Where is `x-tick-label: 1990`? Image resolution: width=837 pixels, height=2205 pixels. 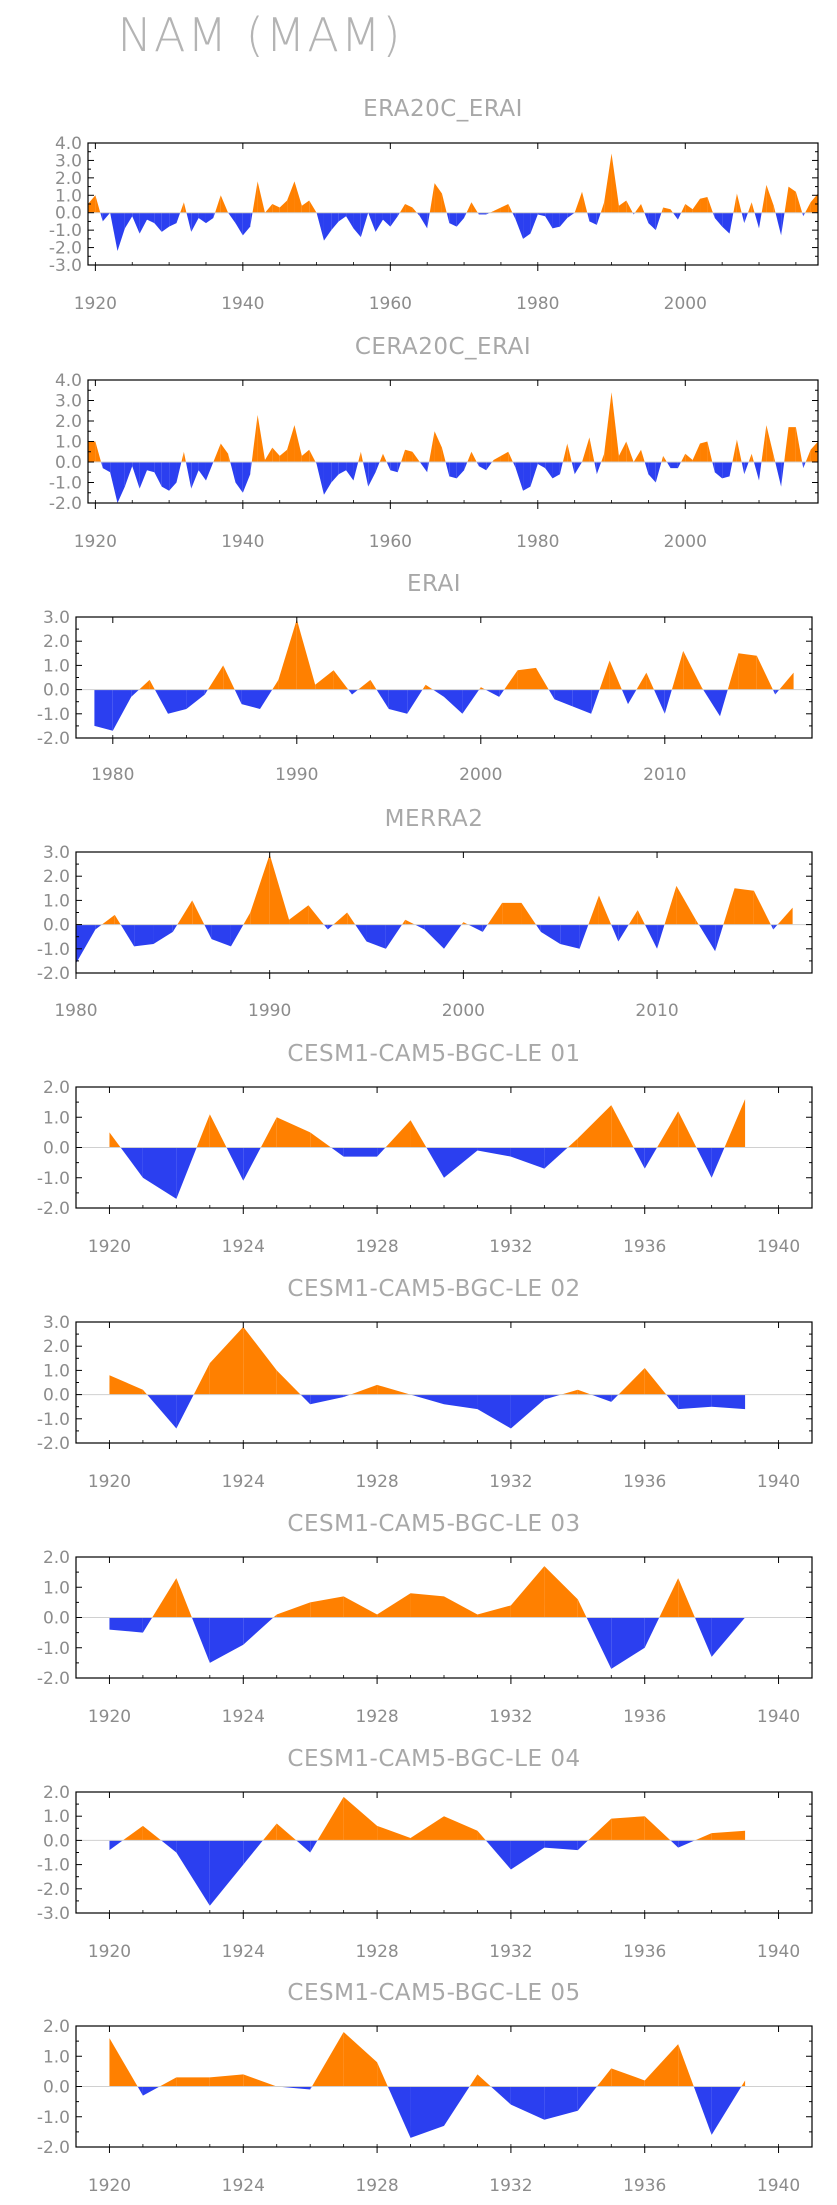 x-tick-label: 1990 is located at coordinates (269, 1011).